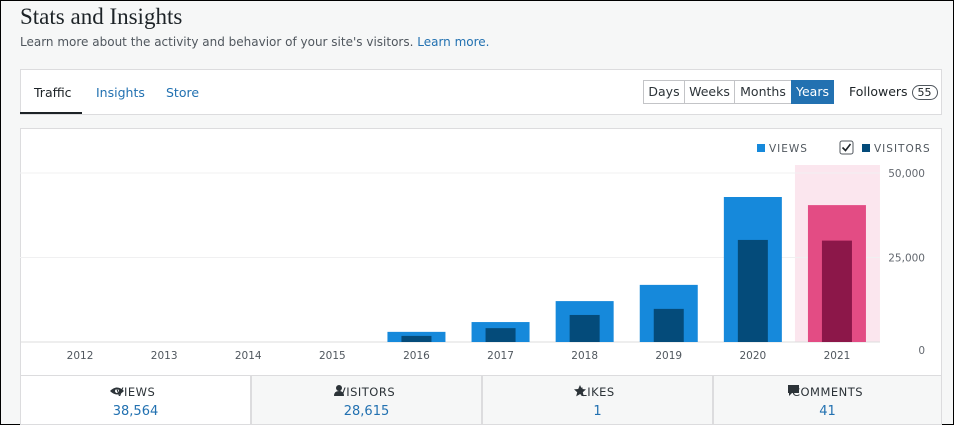  Describe the element at coordinates (101, 16) in the screenshot. I see `page-title: Stats and Insights` at that location.